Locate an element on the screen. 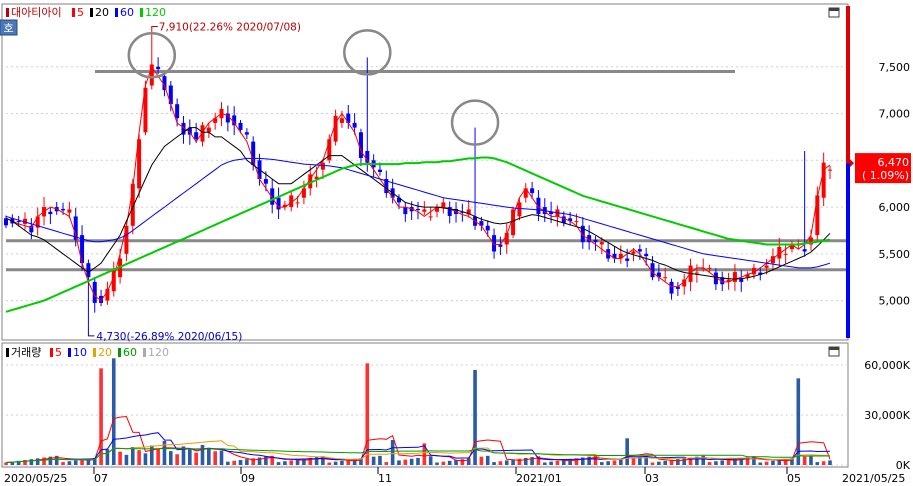  side-toggle-button: 호 is located at coordinates (9, 27).